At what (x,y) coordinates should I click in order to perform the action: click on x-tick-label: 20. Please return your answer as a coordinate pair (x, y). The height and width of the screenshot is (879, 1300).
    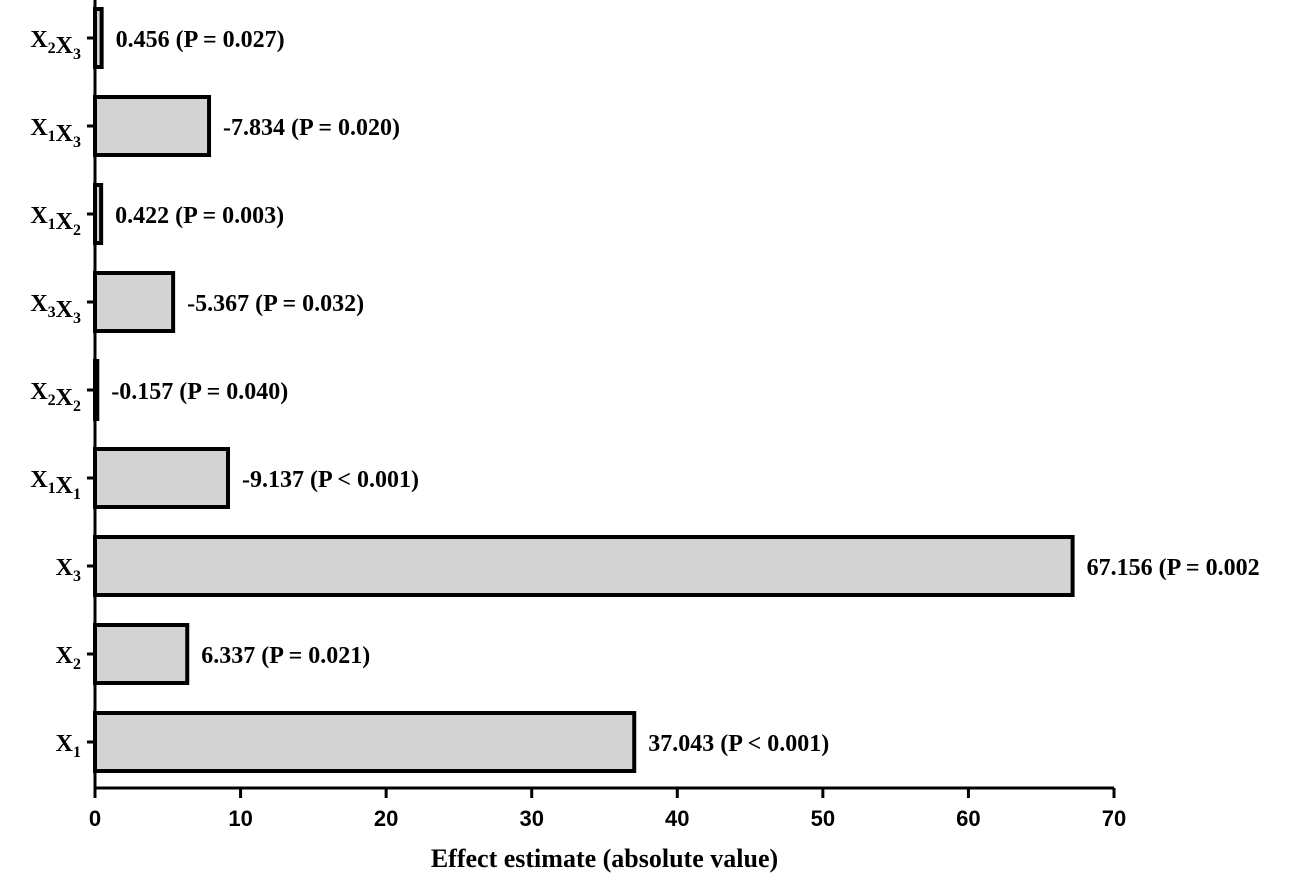
    Looking at the image, I should click on (386, 818).